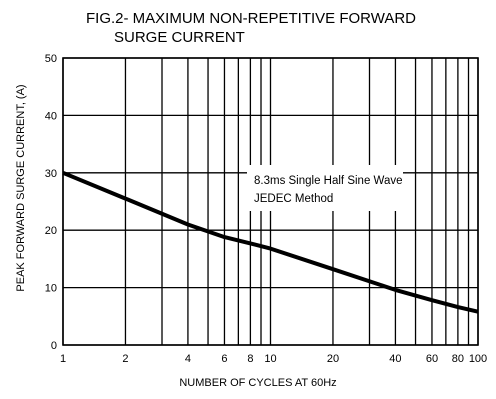 This screenshot has width=496, height=399. Describe the element at coordinates (179, 37) in the screenshot. I see `chart-subtitle: SURGE CURRENT` at that location.